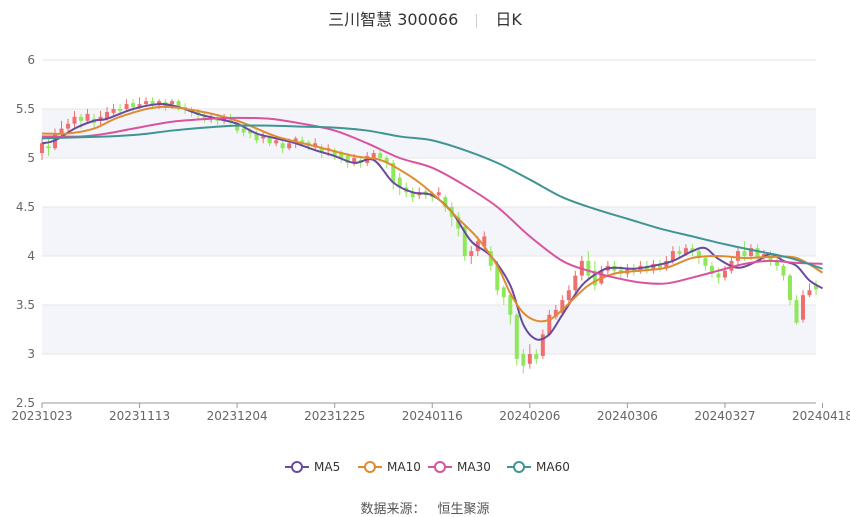 The width and height of the screenshot is (850, 517). What do you see at coordinates (393, 509) in the screenshot?
I see `source-label: 数据来源：` at bounding box center [393, 509].